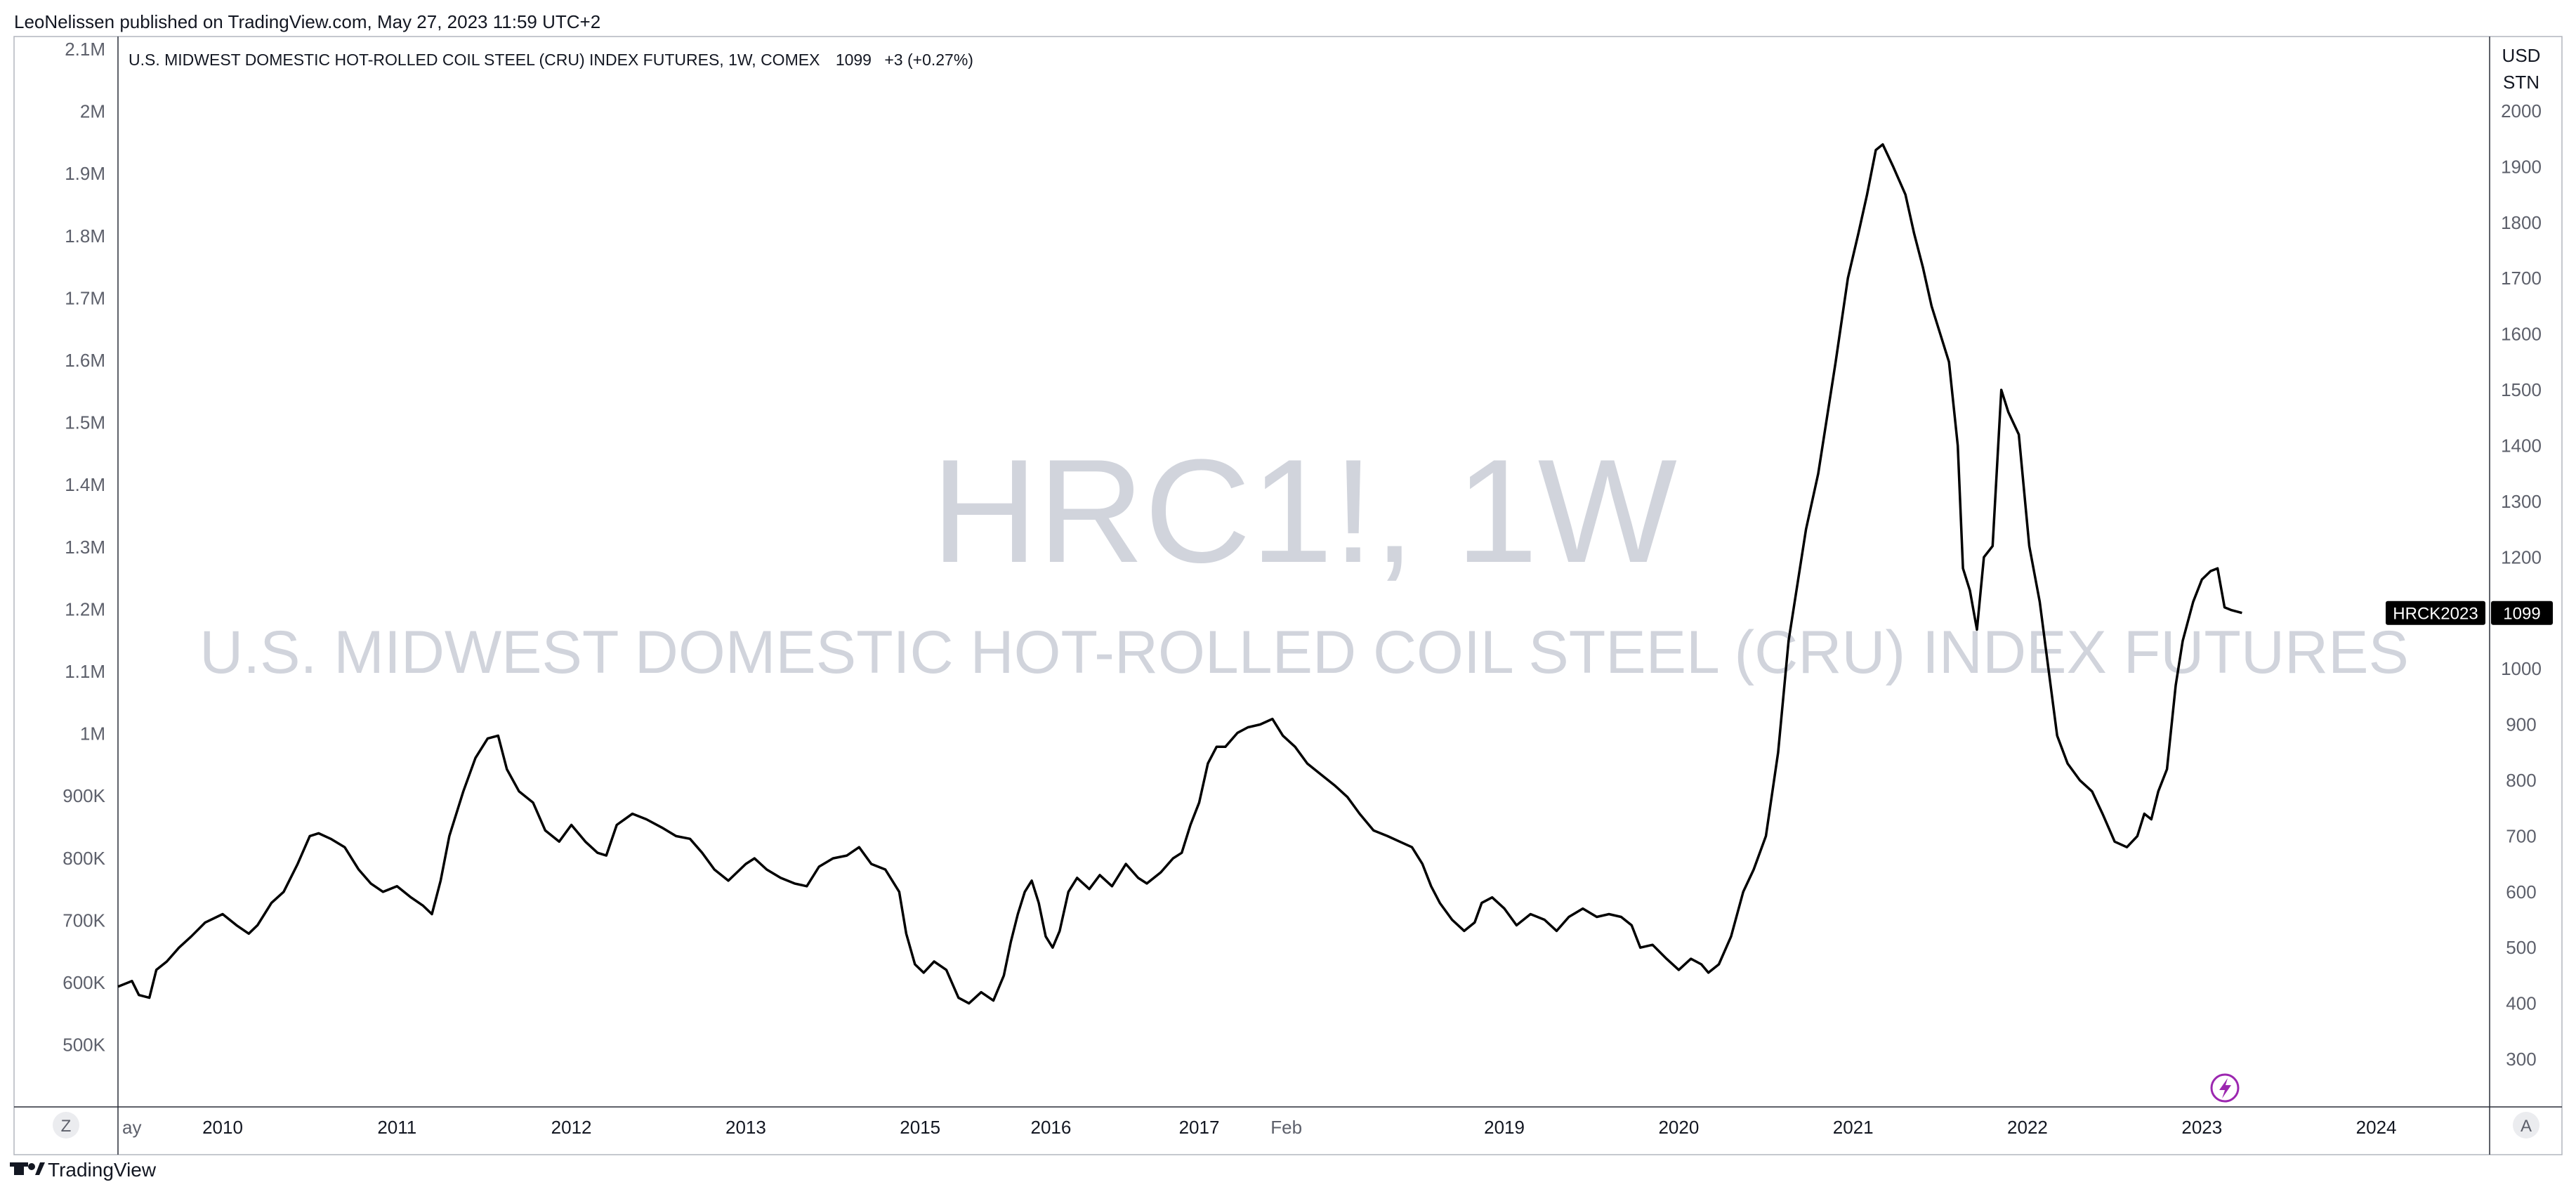 This screenshot has width=2576, height=1194. I want to click on left-tick-label: 1M, so click(93, 734).